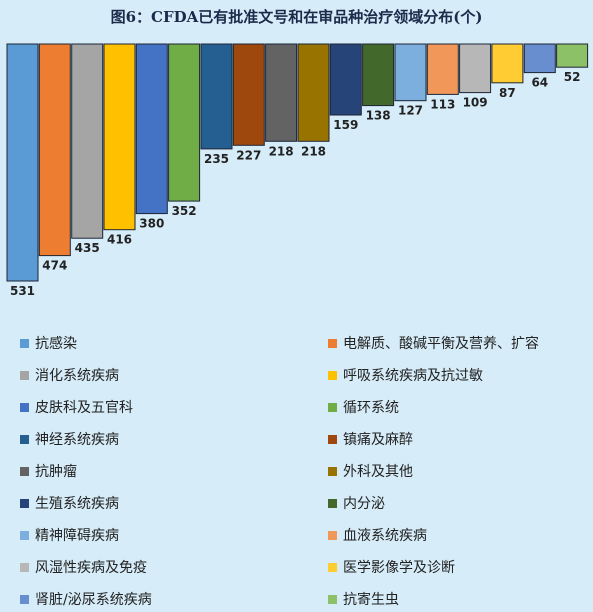 This screenshot has height=612, width=593. What do you see at coordinates (442, 104) in the screenshot?
I see `data-label-13: 113` at bounding box center [442, 104].